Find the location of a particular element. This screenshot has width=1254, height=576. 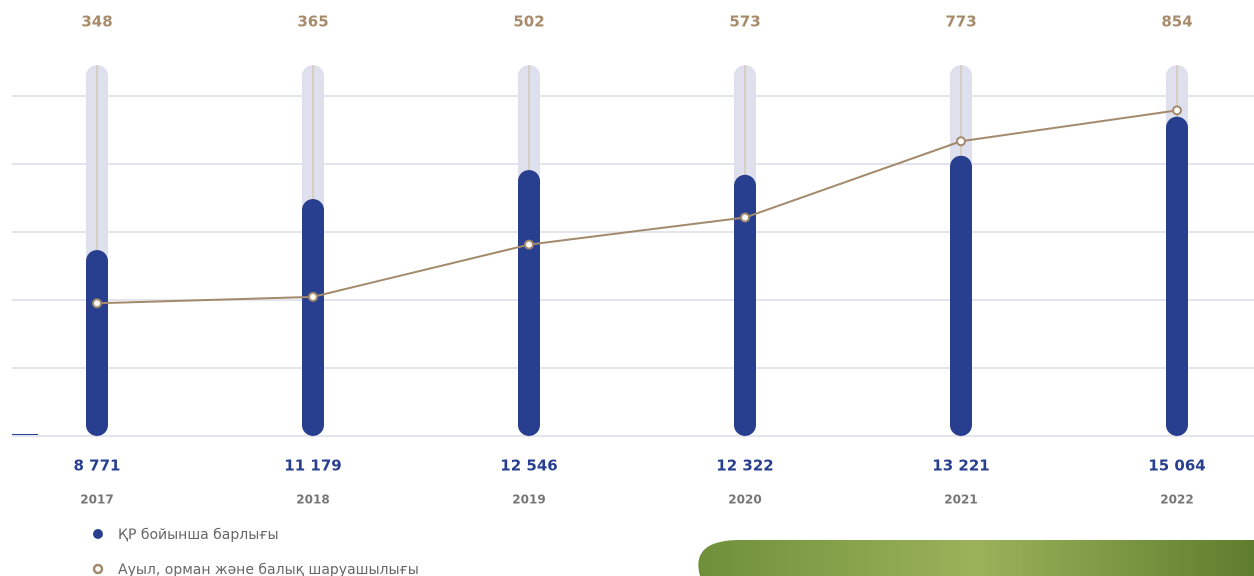

photo is located at coordinates (976, 558).